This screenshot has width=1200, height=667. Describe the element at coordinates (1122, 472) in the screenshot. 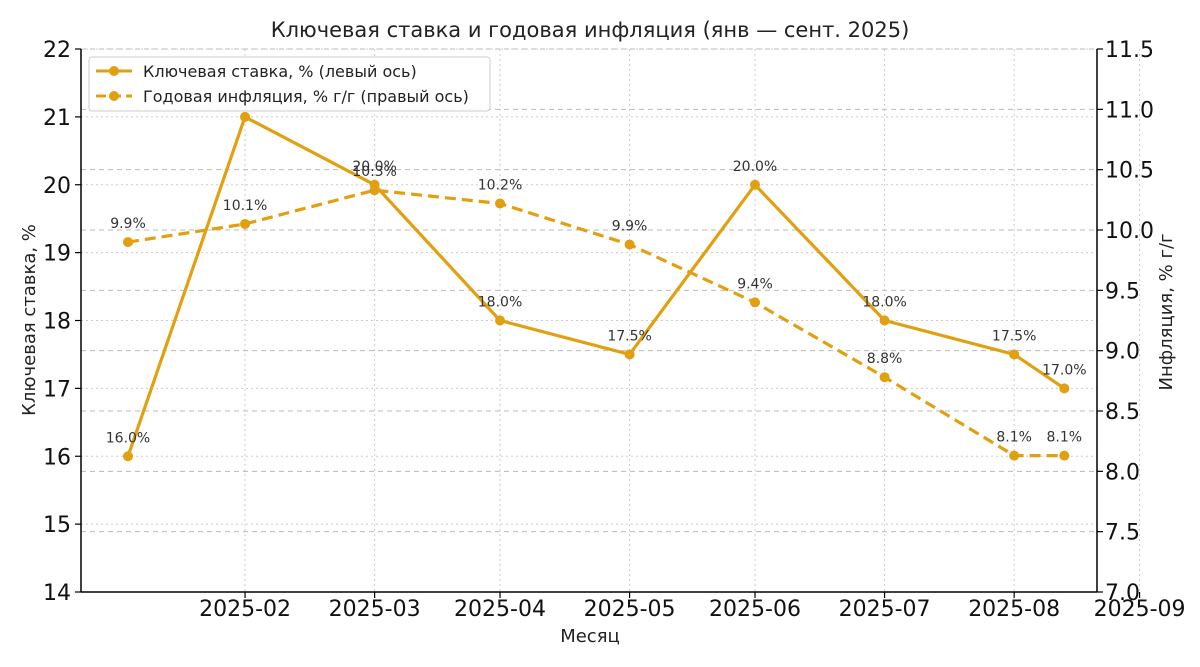

I see `right-tick-label: 8.0` at that location.